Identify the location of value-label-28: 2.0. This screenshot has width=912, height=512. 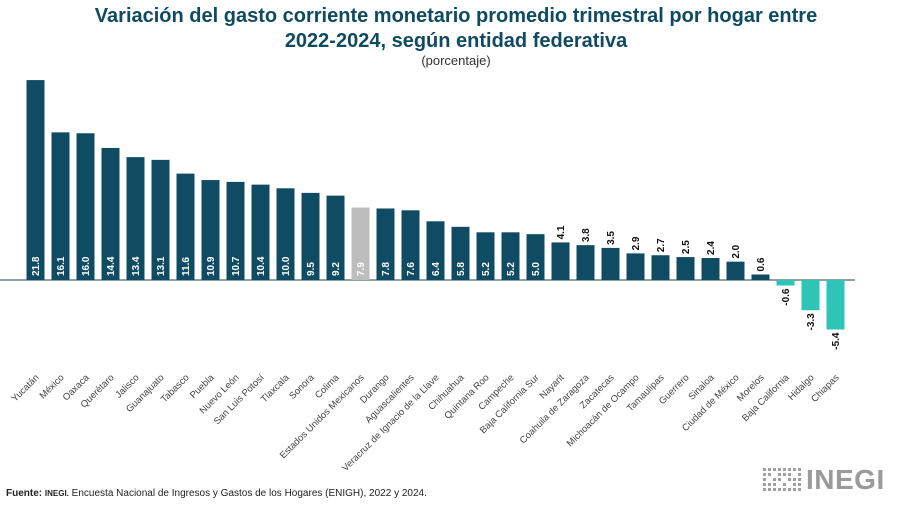
(736, 251).